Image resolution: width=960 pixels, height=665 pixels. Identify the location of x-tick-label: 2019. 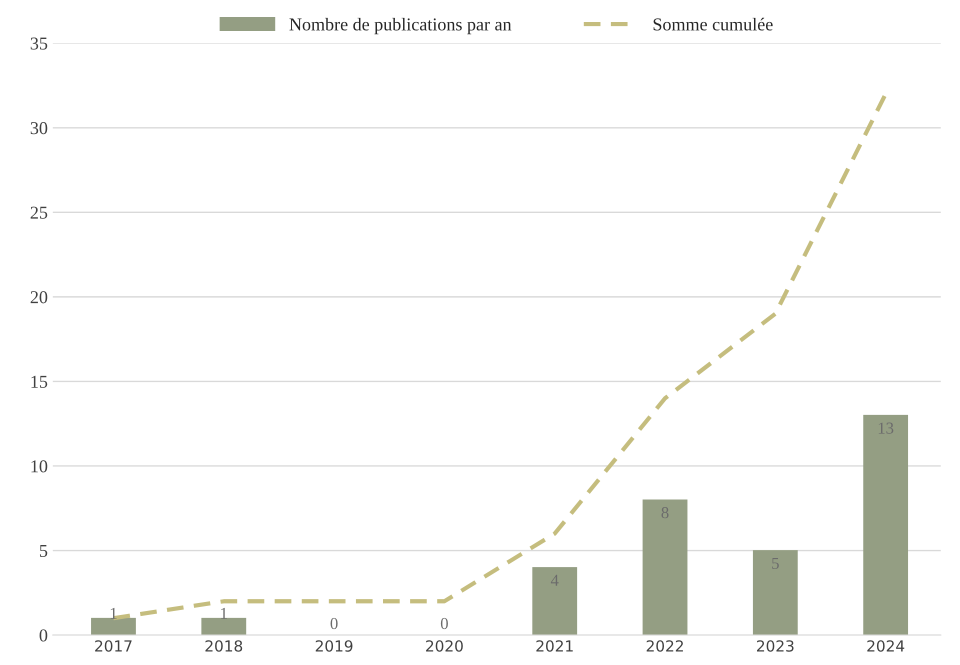
(334, 646).